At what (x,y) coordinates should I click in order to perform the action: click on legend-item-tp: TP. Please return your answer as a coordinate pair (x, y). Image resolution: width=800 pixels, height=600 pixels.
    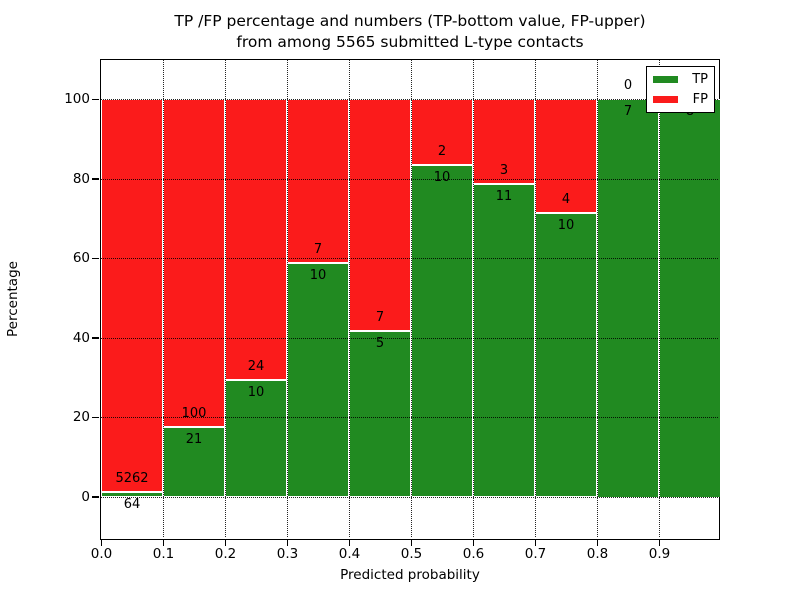
    Looking at the image, I should click on (680, 79).